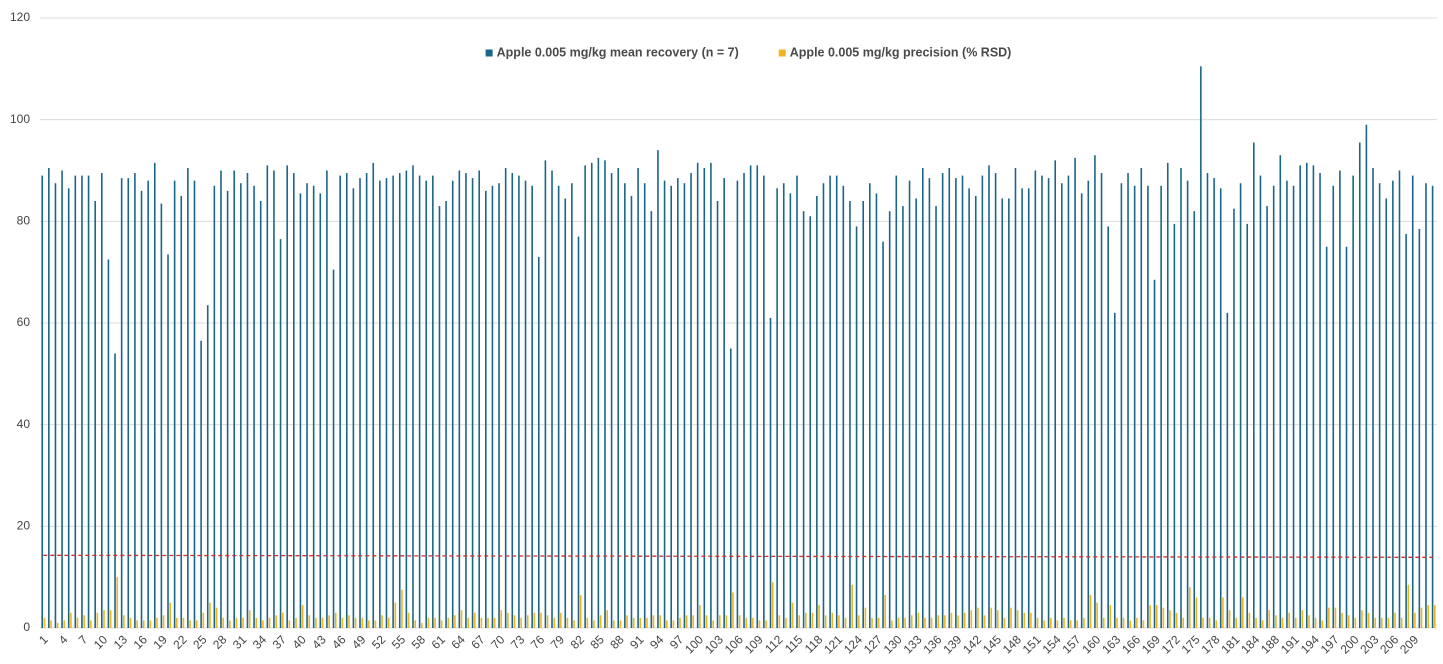 This screenshot has width=1443, height=664. Describe the element at coordinates (558, 642) in the screenshot. I see `x-tick-label: 79` at that location.